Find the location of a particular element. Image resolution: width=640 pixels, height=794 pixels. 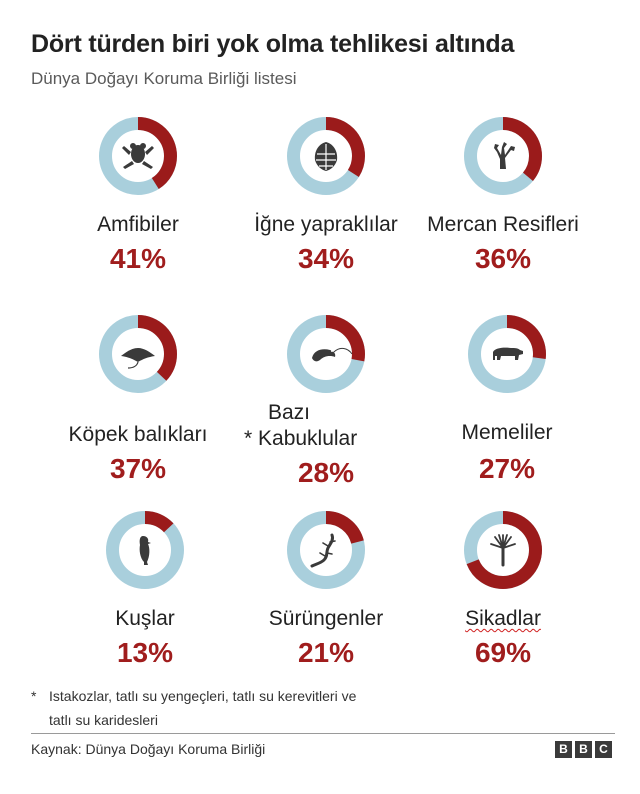

coral-icon is located at coordinates (504, 155).